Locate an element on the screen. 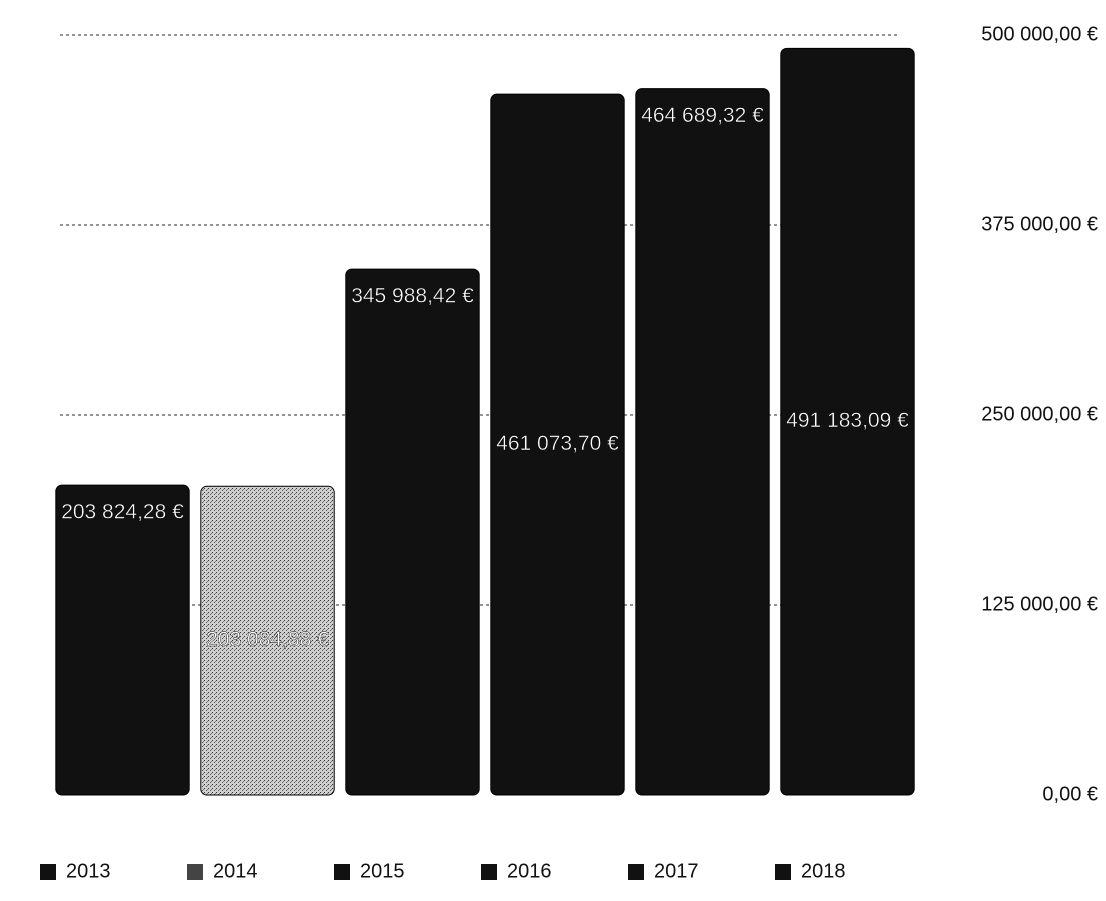  value-label: 203 084,88 € is located at coordinates (267, 639).